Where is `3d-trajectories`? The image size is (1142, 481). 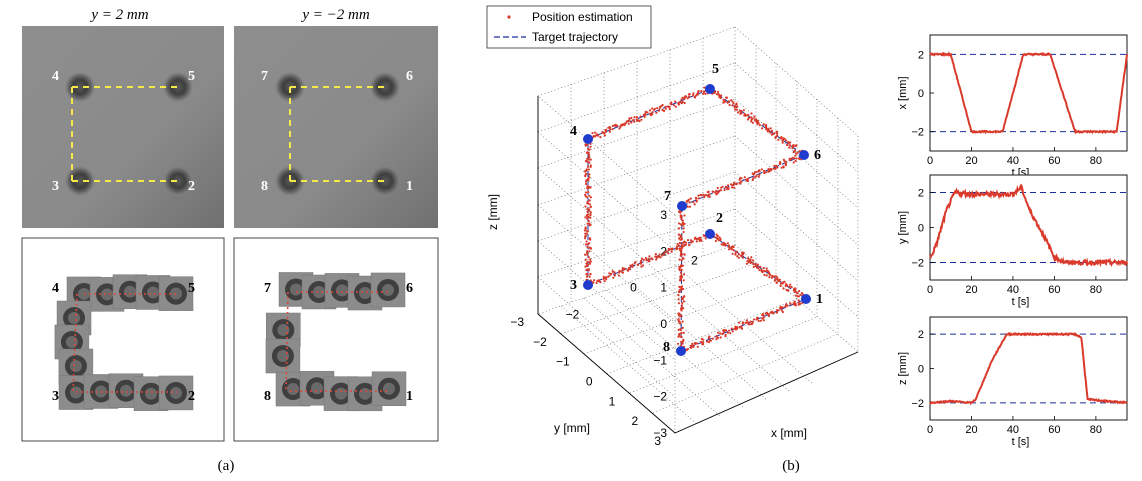 3d-trajectories is located at coordinates (695, 220).